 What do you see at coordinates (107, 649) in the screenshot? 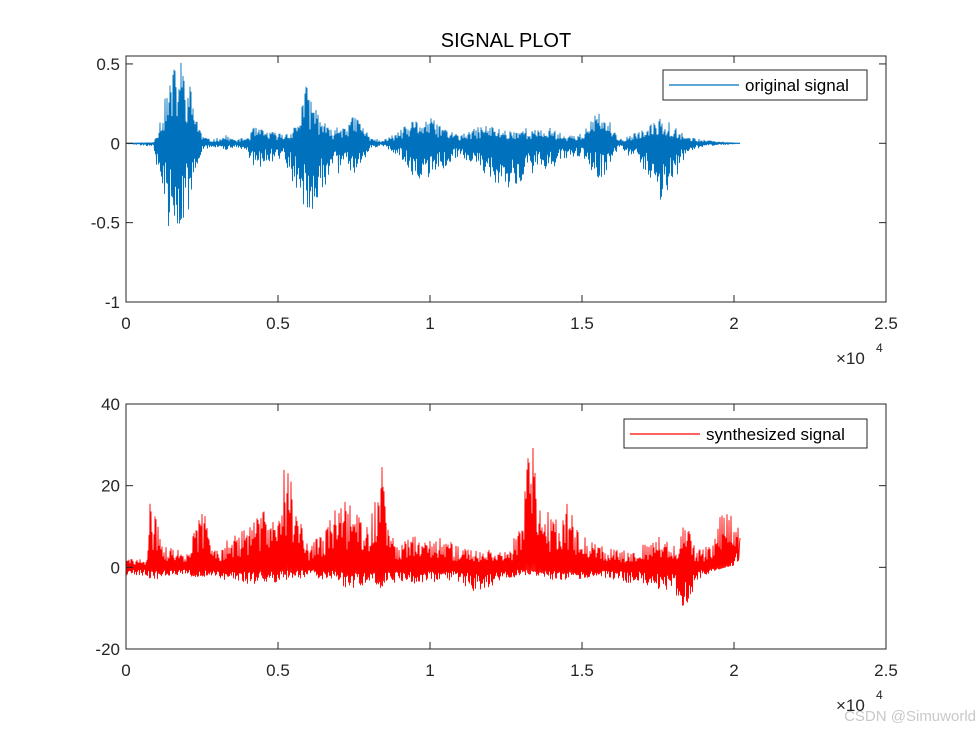
I see `y-tick-label: -20` at bounding box center [107, 649].